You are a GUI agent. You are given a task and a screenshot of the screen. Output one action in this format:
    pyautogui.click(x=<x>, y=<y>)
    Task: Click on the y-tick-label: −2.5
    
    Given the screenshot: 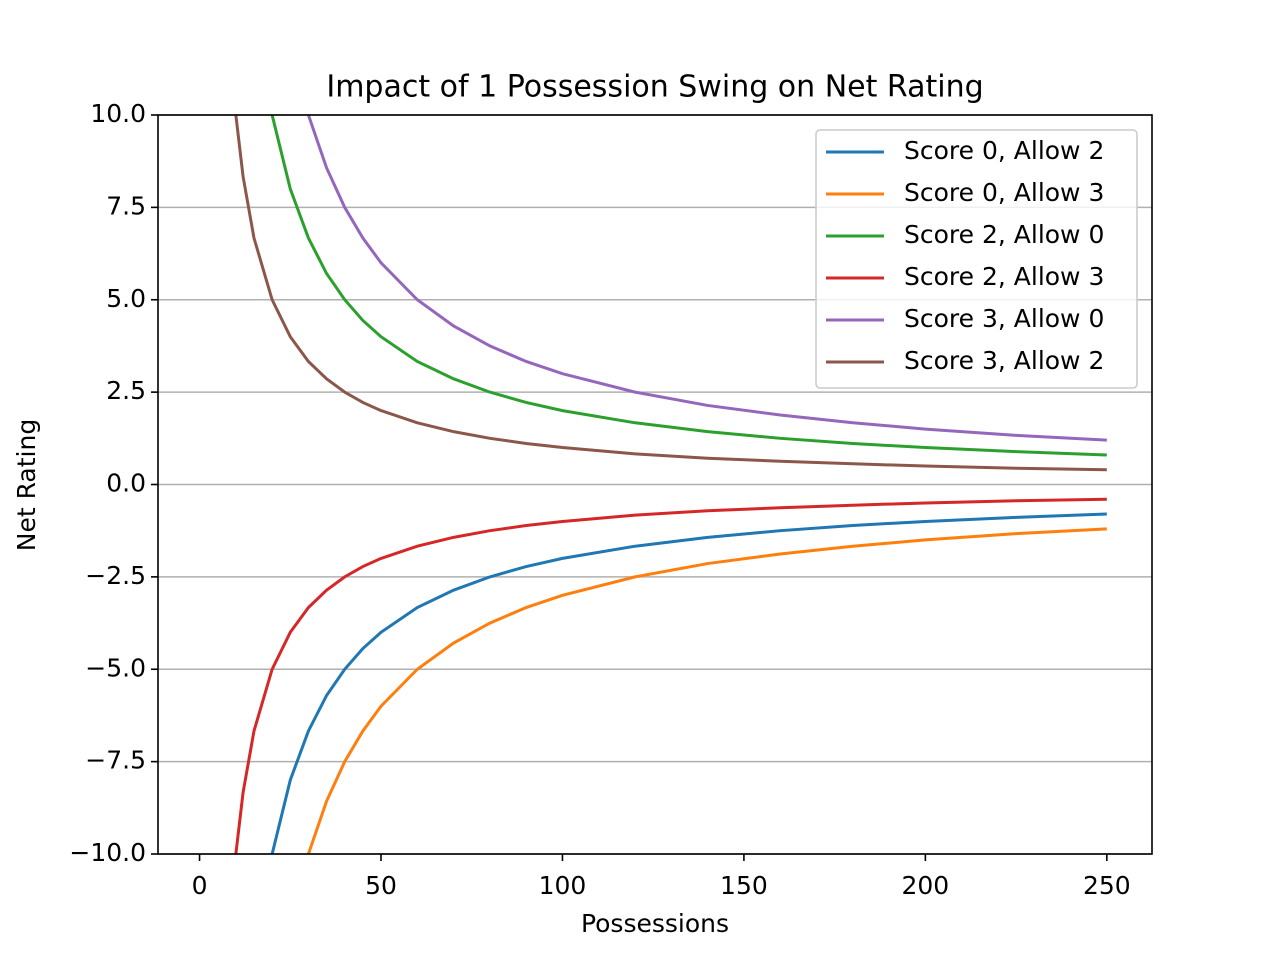 What is the action you would take?
    pyautogui.click(x=115, y=575)
    